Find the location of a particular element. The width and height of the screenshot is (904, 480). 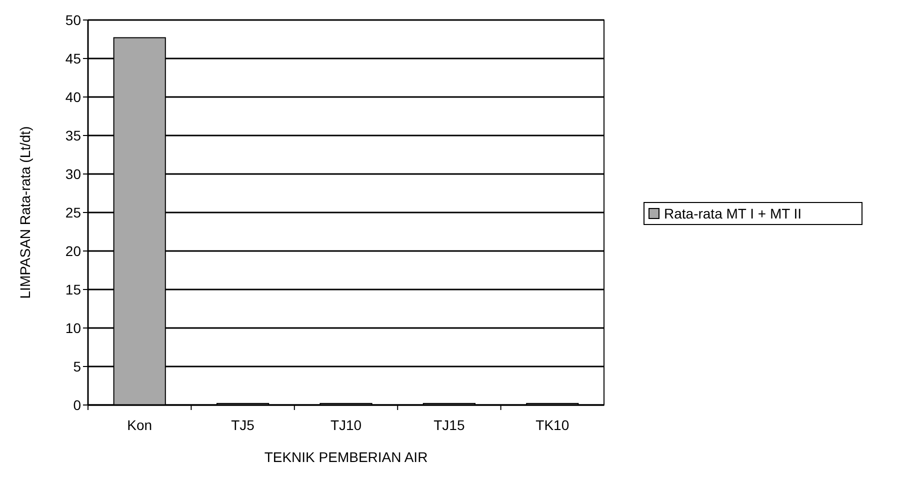

y-tick-label: 45 is located at coordinates (73, 58).